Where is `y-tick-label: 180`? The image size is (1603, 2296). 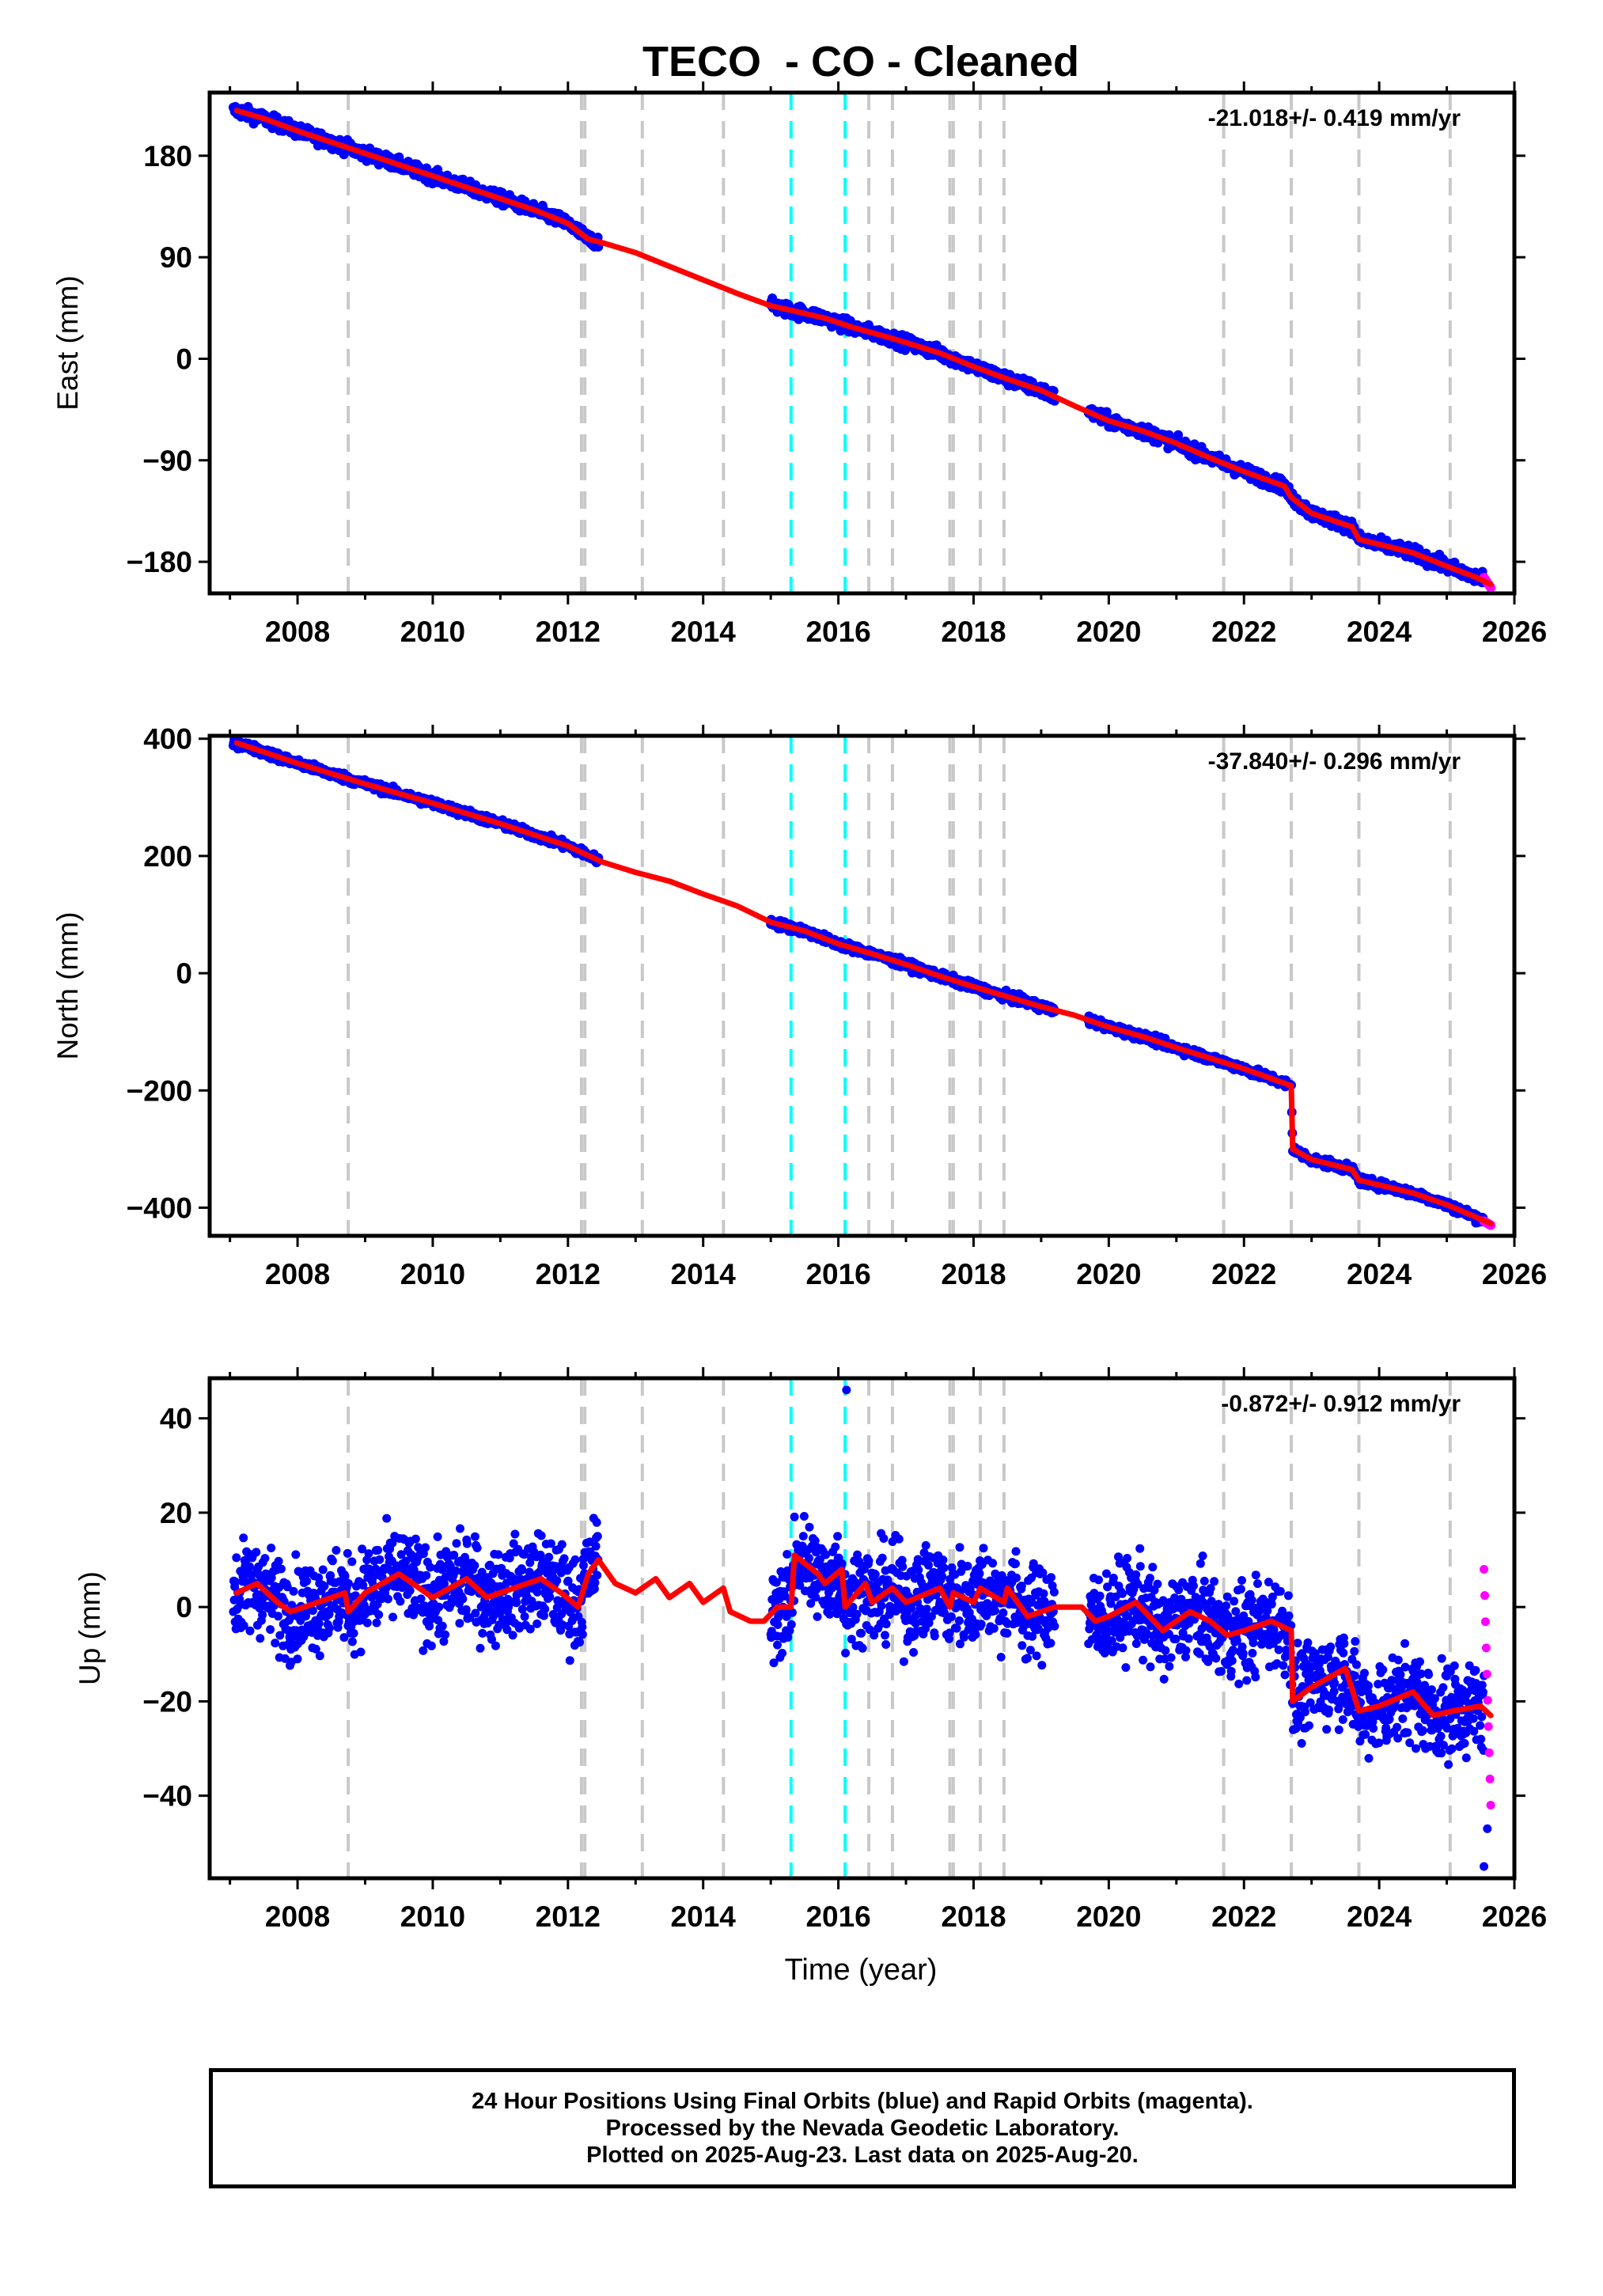
y-tick-label: 180 is located at coordinates (167, 156).